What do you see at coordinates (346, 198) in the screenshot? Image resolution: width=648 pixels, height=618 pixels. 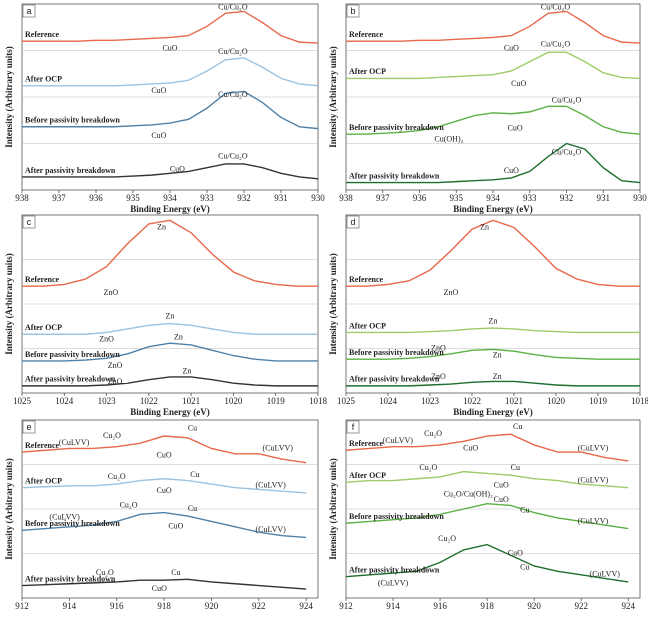 I see `x-tick-label: 938` at bounding box center [346, 198].